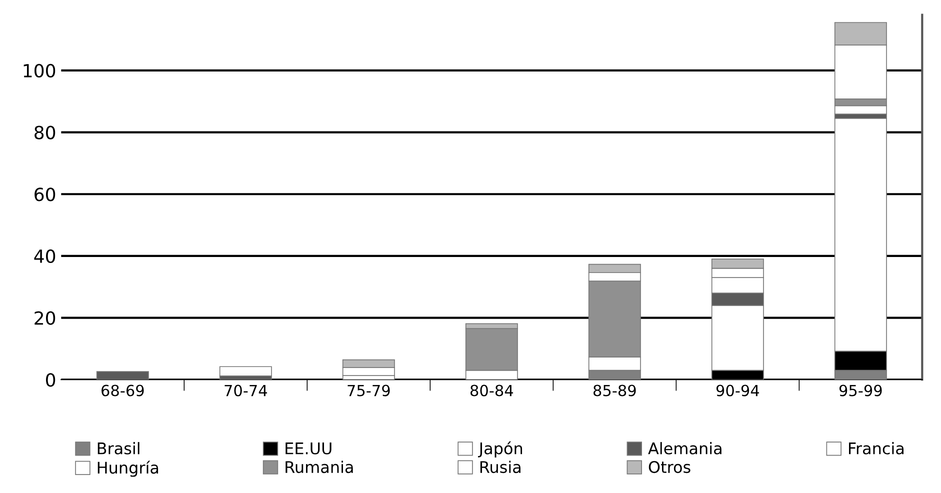  I want to click on x-tick-label: 68-69, so click(123, 390).